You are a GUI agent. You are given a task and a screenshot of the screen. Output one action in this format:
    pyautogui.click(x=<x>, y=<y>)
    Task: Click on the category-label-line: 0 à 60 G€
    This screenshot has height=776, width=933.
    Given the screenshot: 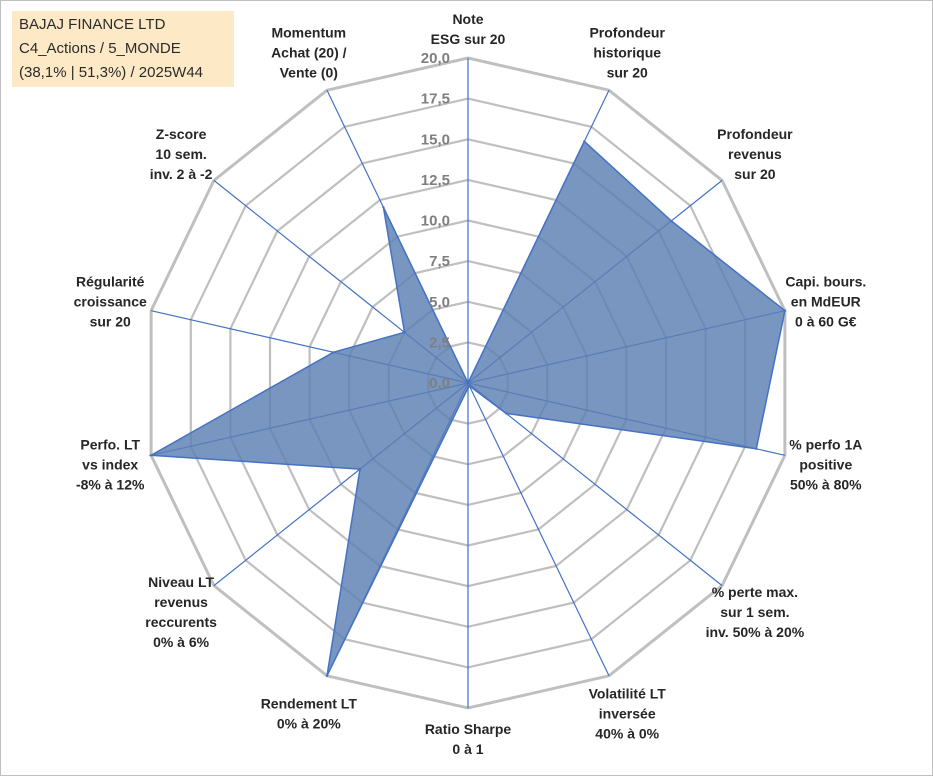 What is the action you would take?
    pyautogui.click(x=826, y=321)
    